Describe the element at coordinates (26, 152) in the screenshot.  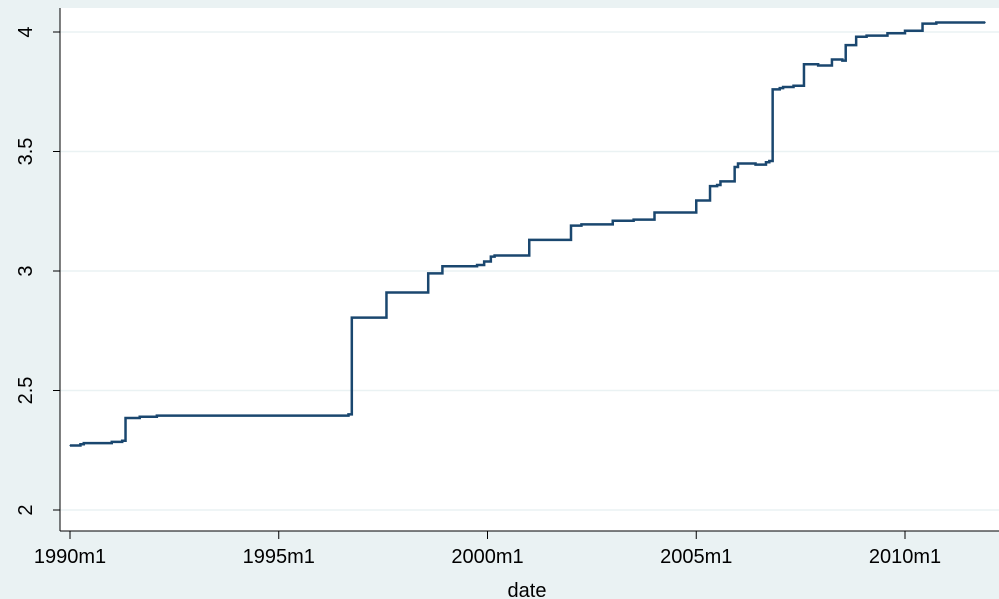
I see `y-tick-label: 3.5` at that location.